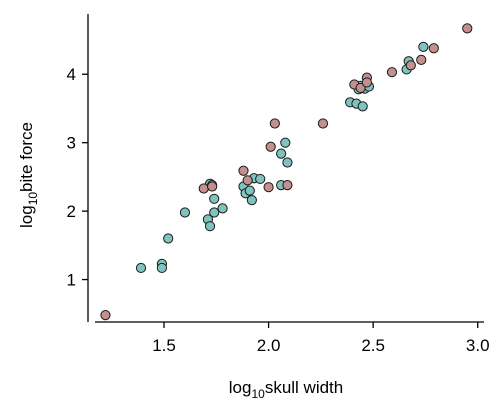  I want to click on x-axis-title: log10skull width, so click(286, 389).